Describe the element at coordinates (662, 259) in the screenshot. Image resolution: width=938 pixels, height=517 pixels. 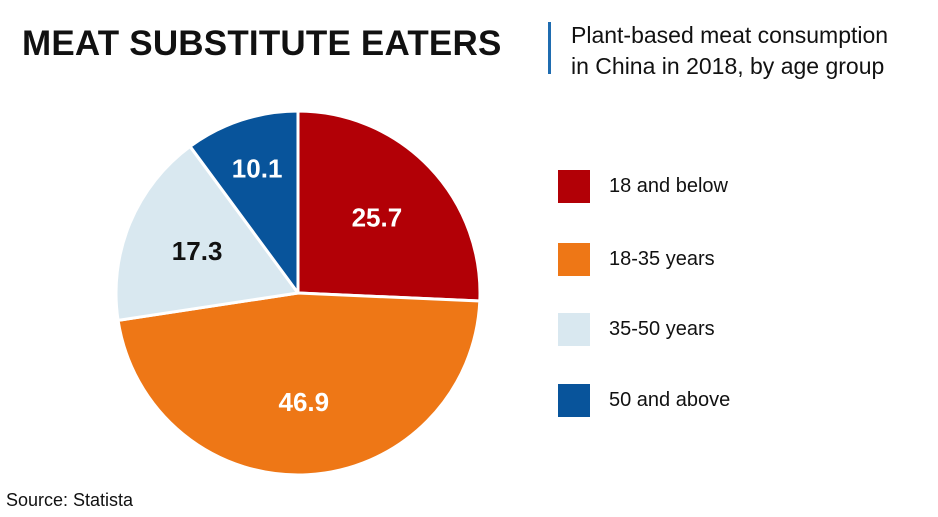
I see `legend-label: 18-35 years` at that location.